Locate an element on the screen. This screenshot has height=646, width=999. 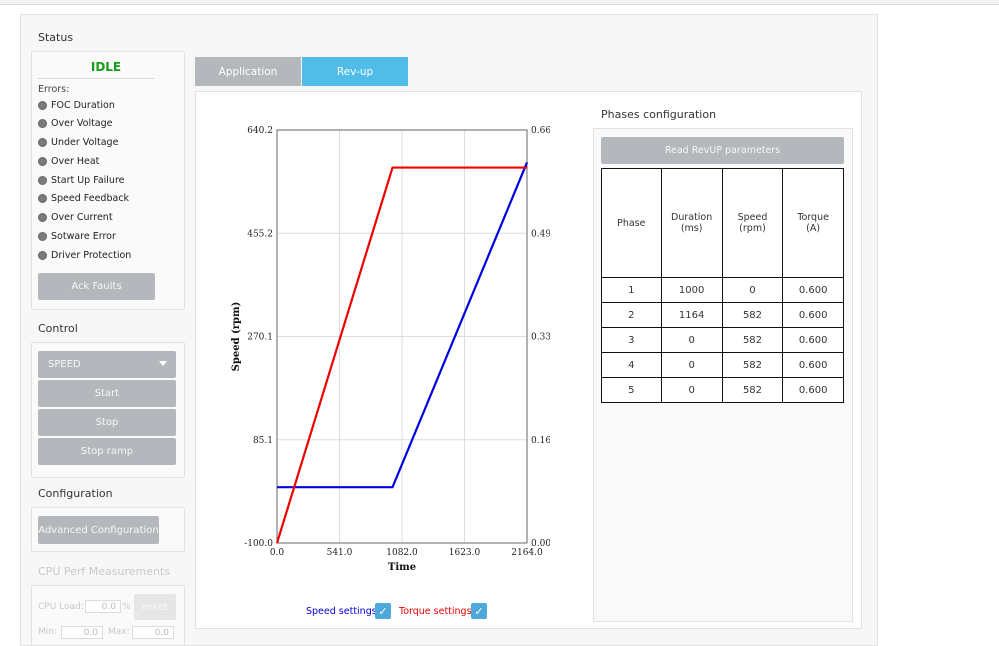
torque-settings-label: Torque settings is located at coordinates (435, 611).